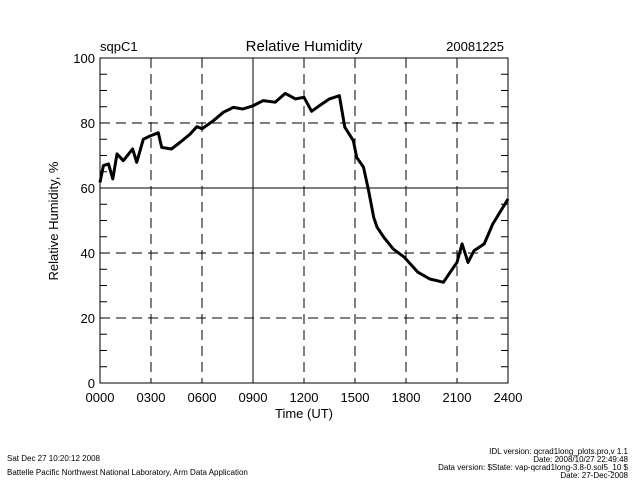 Image resolution: width=640 pixels, height=480 pixels. What do you see at coordinates (84, 58) in the screenshot?
I see `y-tick-label: 100` at bounding box center [84, 58].